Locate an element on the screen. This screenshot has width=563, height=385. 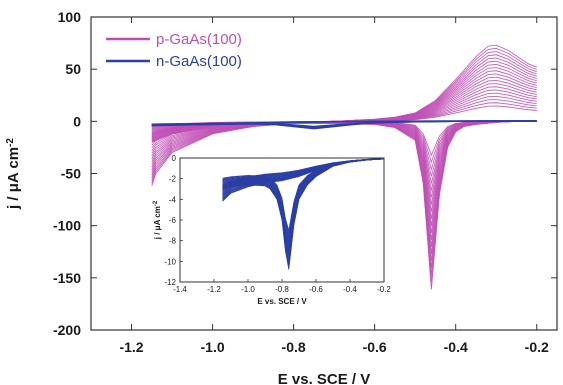
inset-y-tick-label: 0 is located at coordinates (174, 158).